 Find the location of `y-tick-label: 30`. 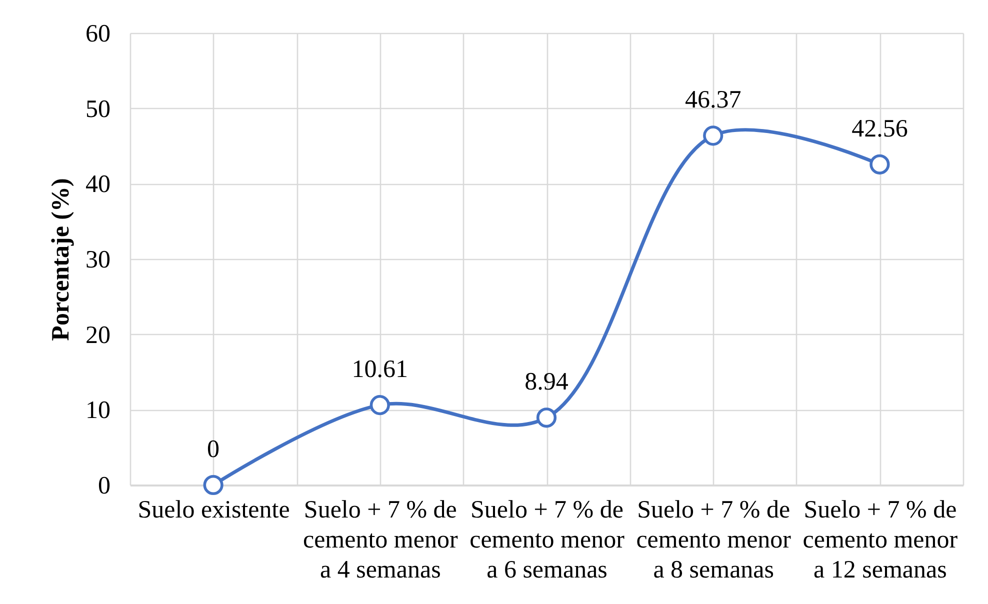

y-tick-label: 30 is located at coordinates (98, 260).